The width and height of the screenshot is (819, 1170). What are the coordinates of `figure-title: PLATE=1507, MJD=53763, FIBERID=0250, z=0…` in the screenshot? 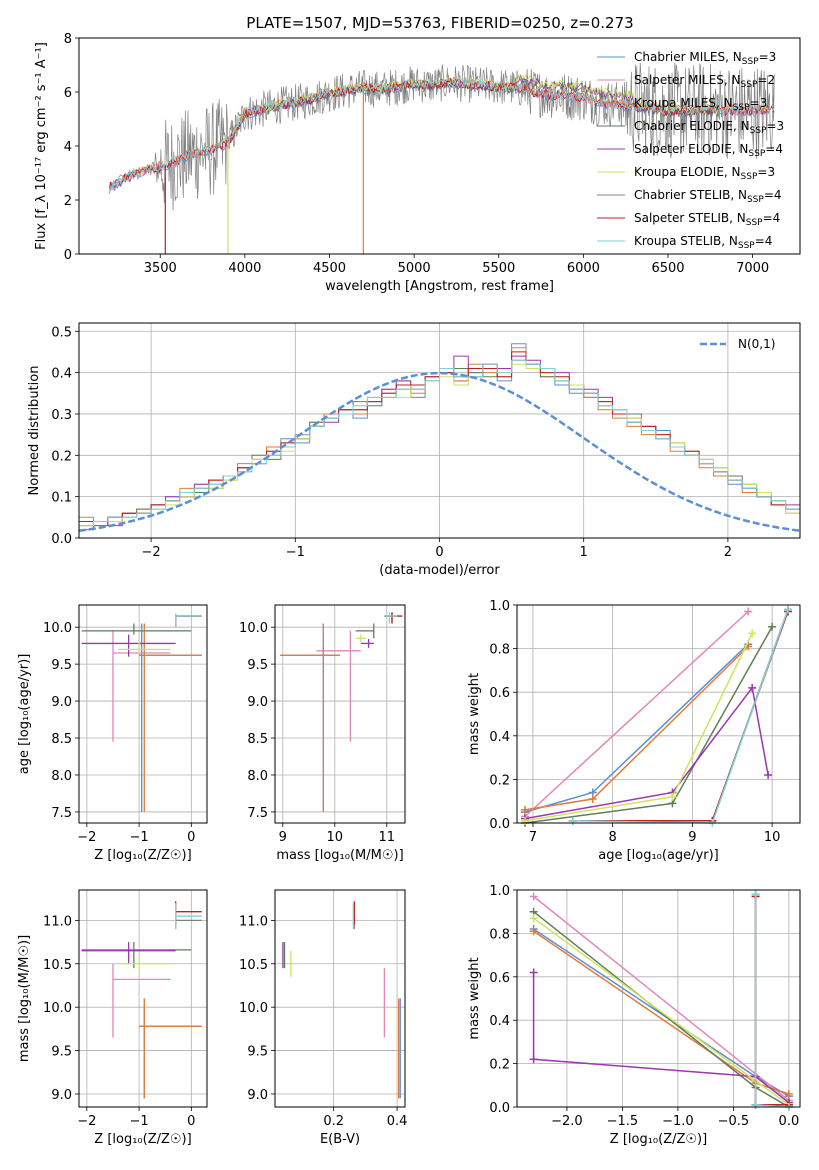 It's located at (439, 23).